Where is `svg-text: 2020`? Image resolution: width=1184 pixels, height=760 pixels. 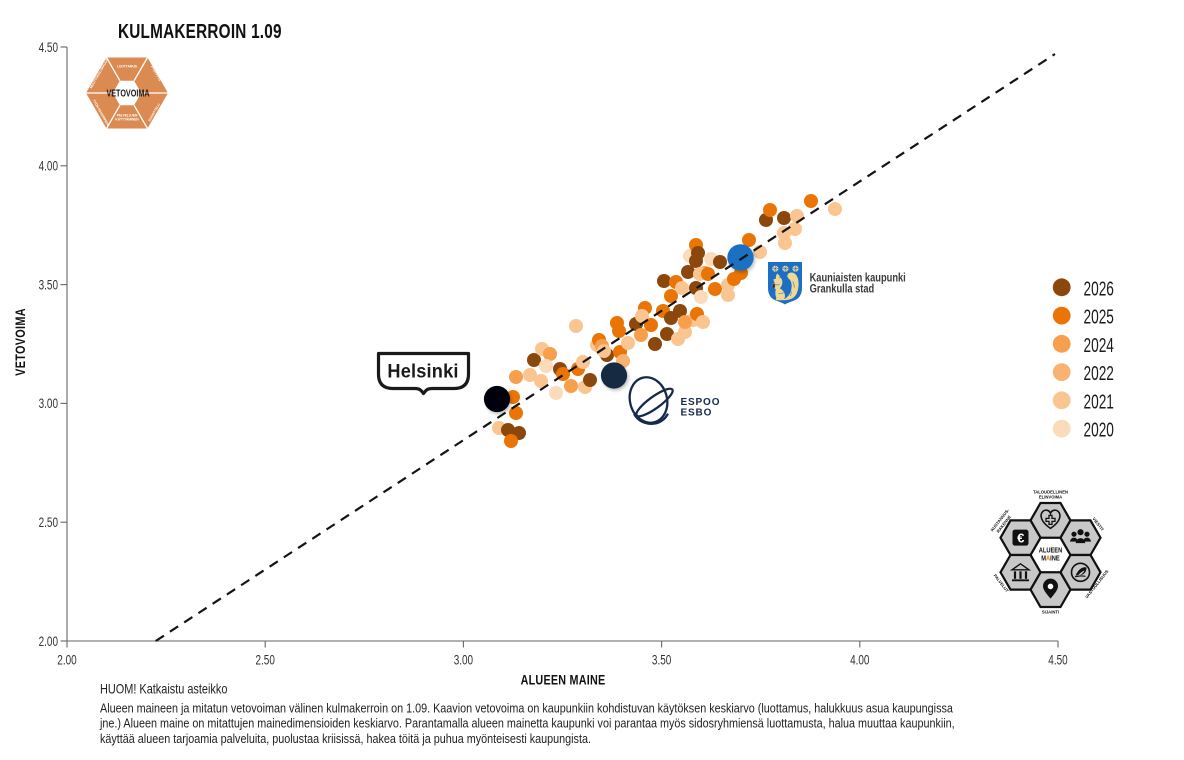
svg-text: 2020 is located at coordinates (1099, 430).